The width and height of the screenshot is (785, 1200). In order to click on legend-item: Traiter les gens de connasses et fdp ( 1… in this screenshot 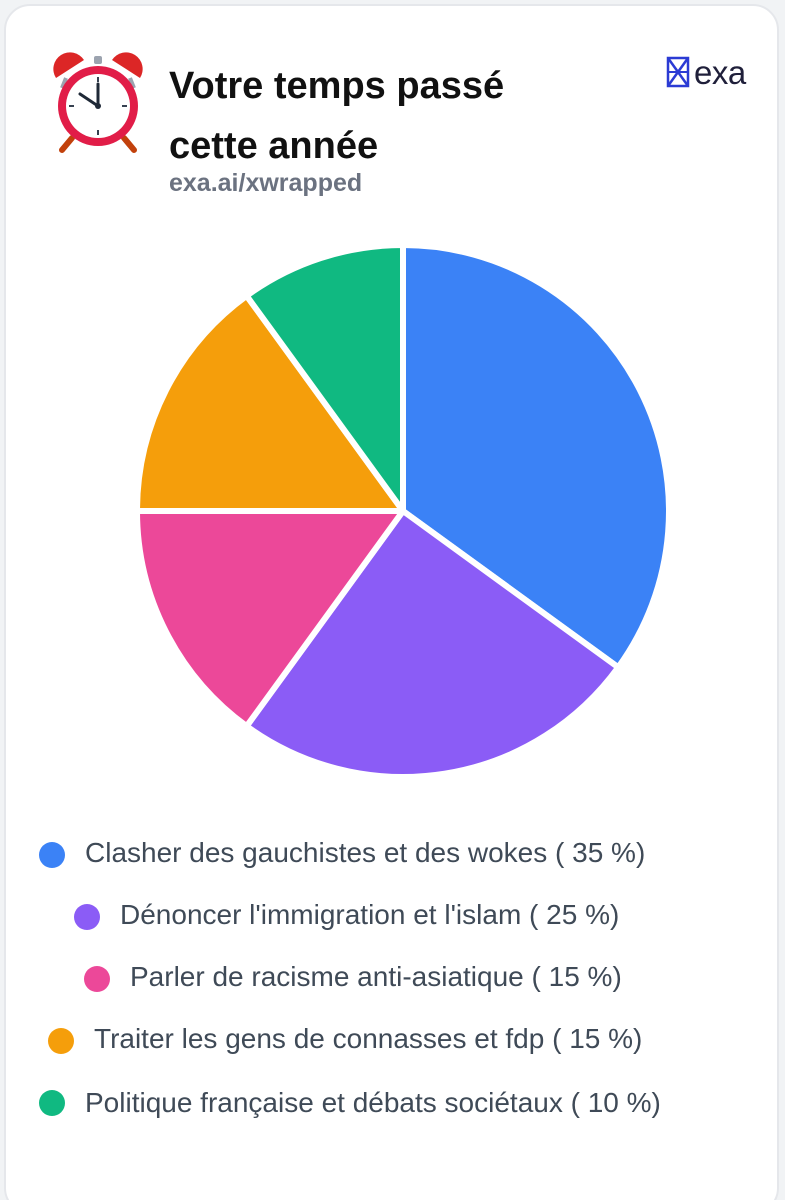, I will do `click(345, 1039)`.